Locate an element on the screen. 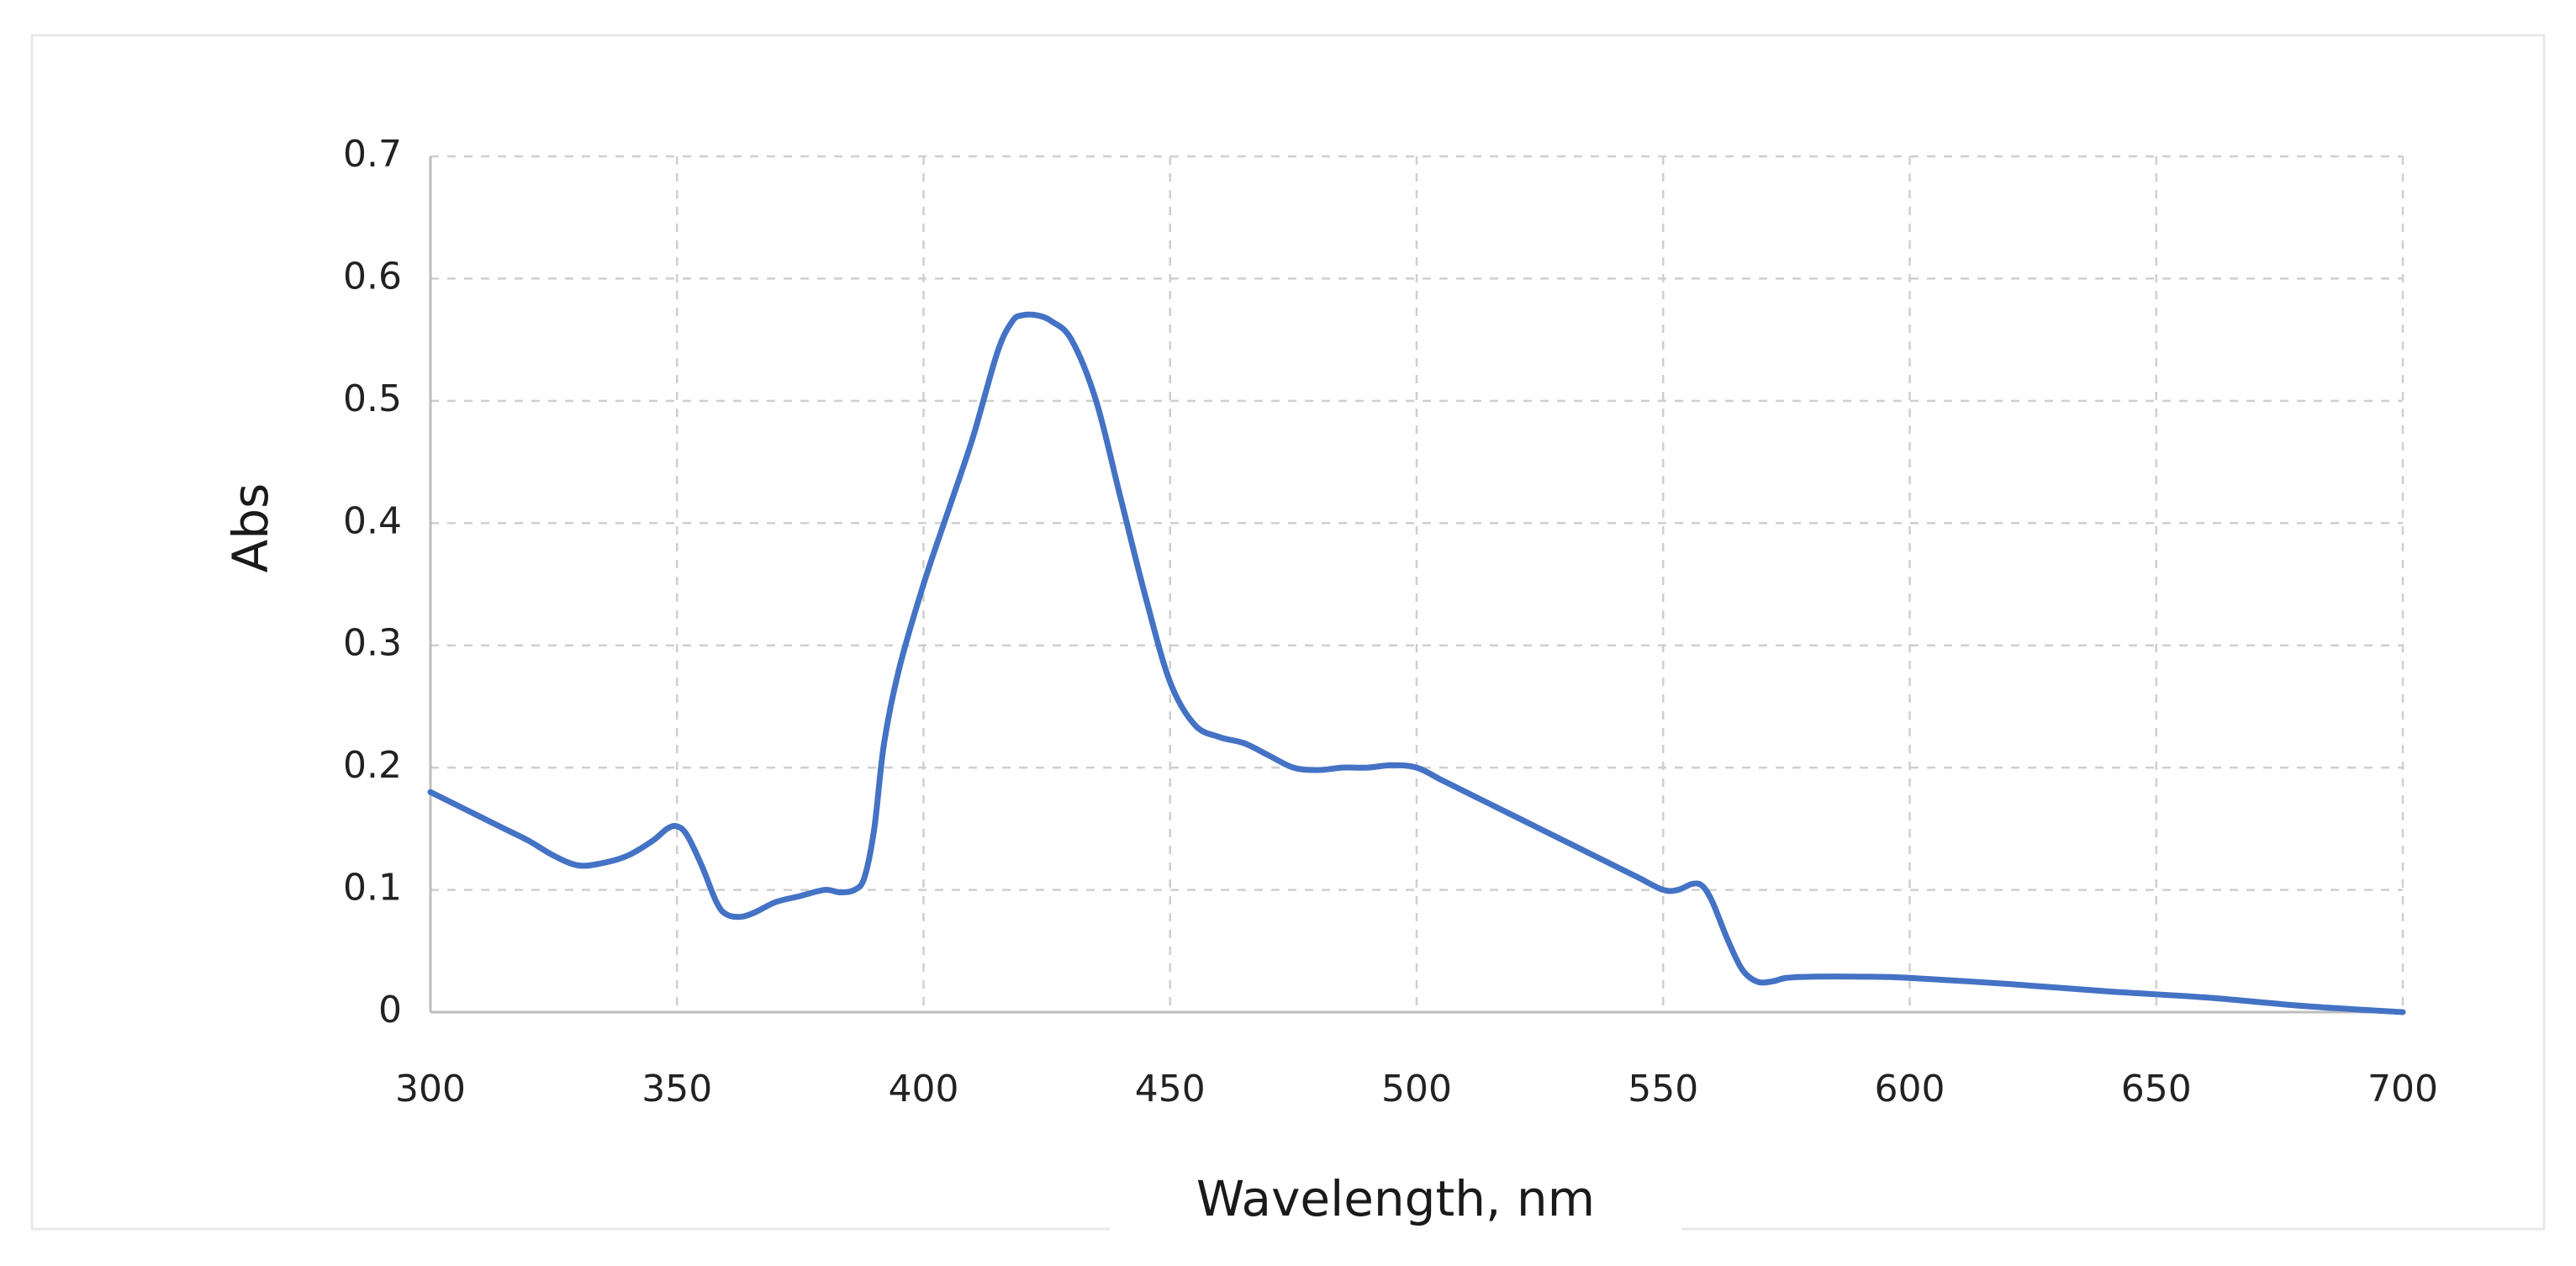 The height and width of the screenshot is (1266, 2576). x-axis-title-backdrop is located at coordinates (1395, 1213).